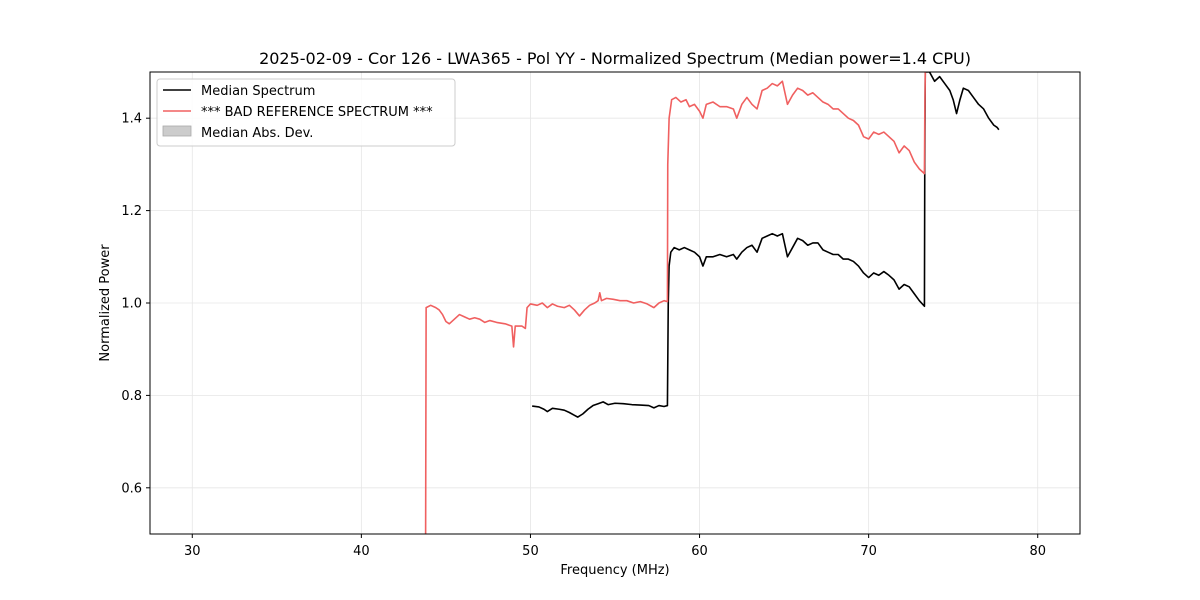  What do you see at coordinates (614, 570) in the screenshot?
I see `x-axis-label: Frequency (MHz)` at bounding box center [614, 570].